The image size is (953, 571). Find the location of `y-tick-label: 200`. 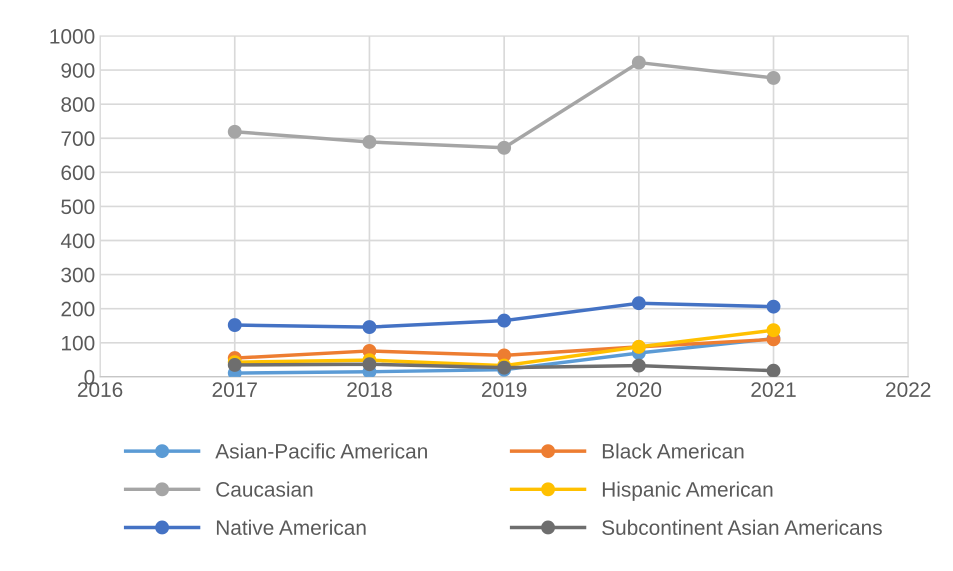

y-tick-label: 200 is located at coordinates (77, 309).